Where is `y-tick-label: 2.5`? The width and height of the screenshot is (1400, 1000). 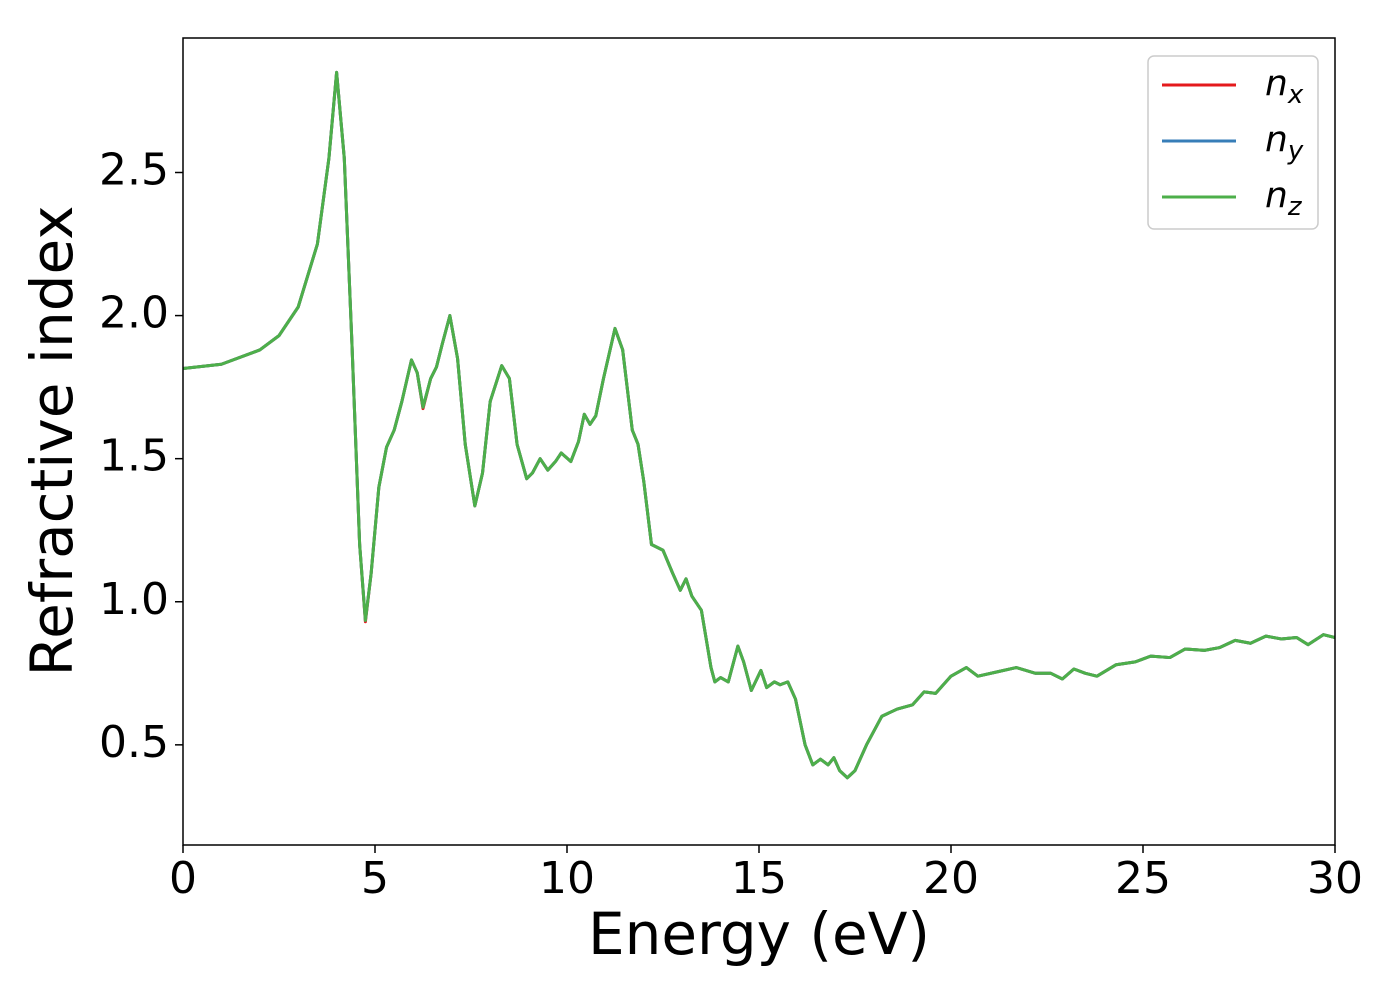 y-tick-label: 2.5 is located at coordinates (134, 170).